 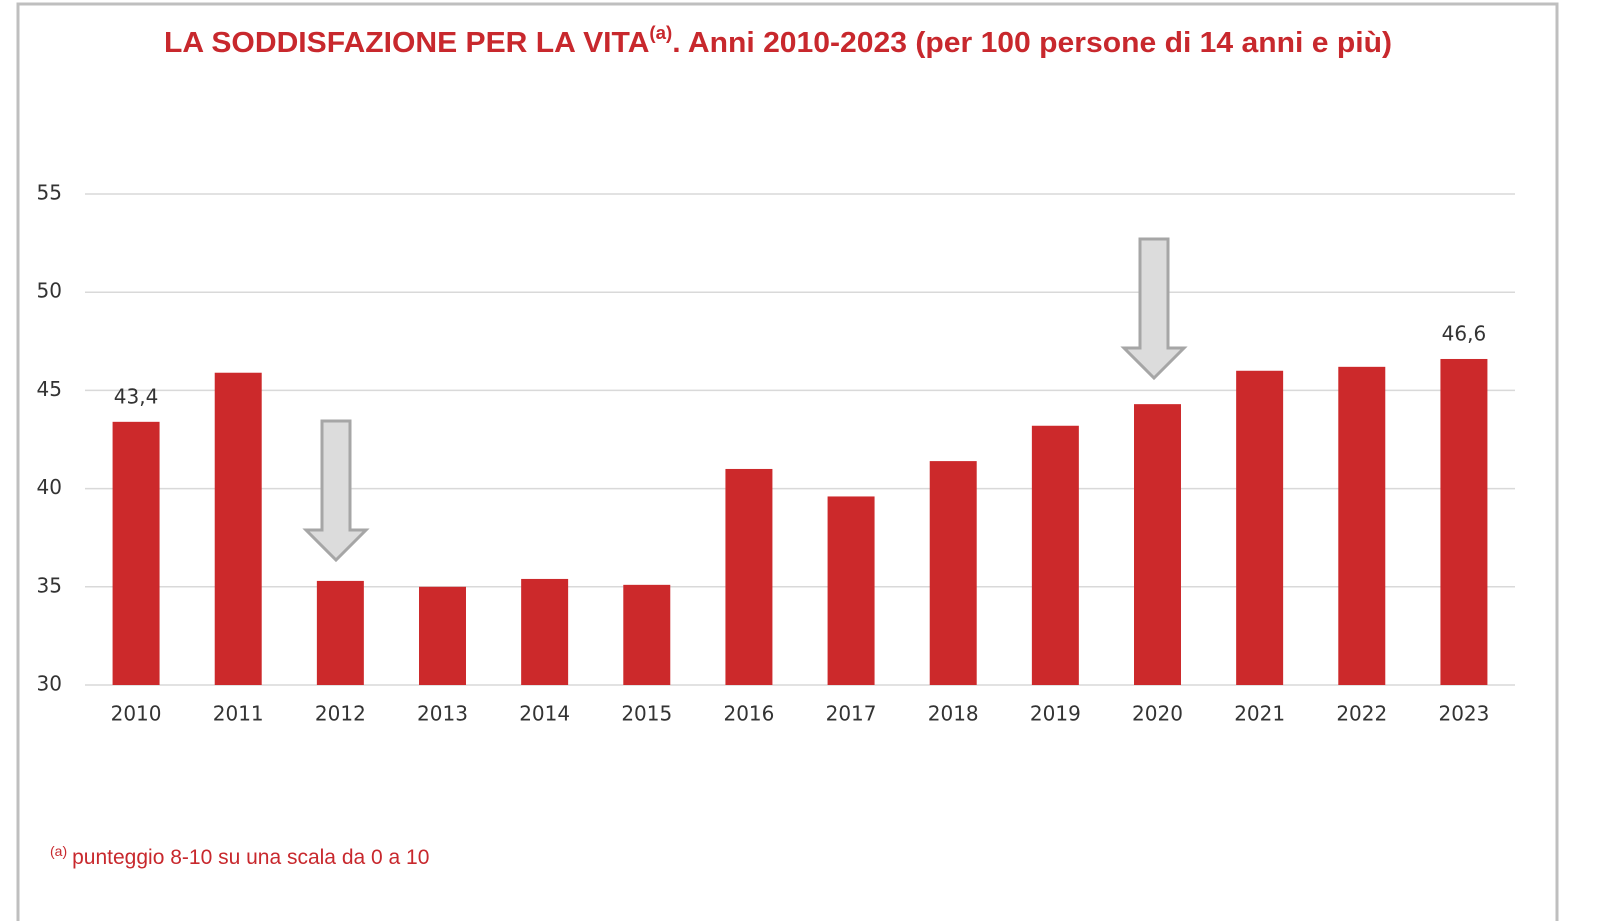 What do you see at coordinates (58, 851) in the screenshot?
I see `footnote-mark: (a)` at bounding box center [58, 851].